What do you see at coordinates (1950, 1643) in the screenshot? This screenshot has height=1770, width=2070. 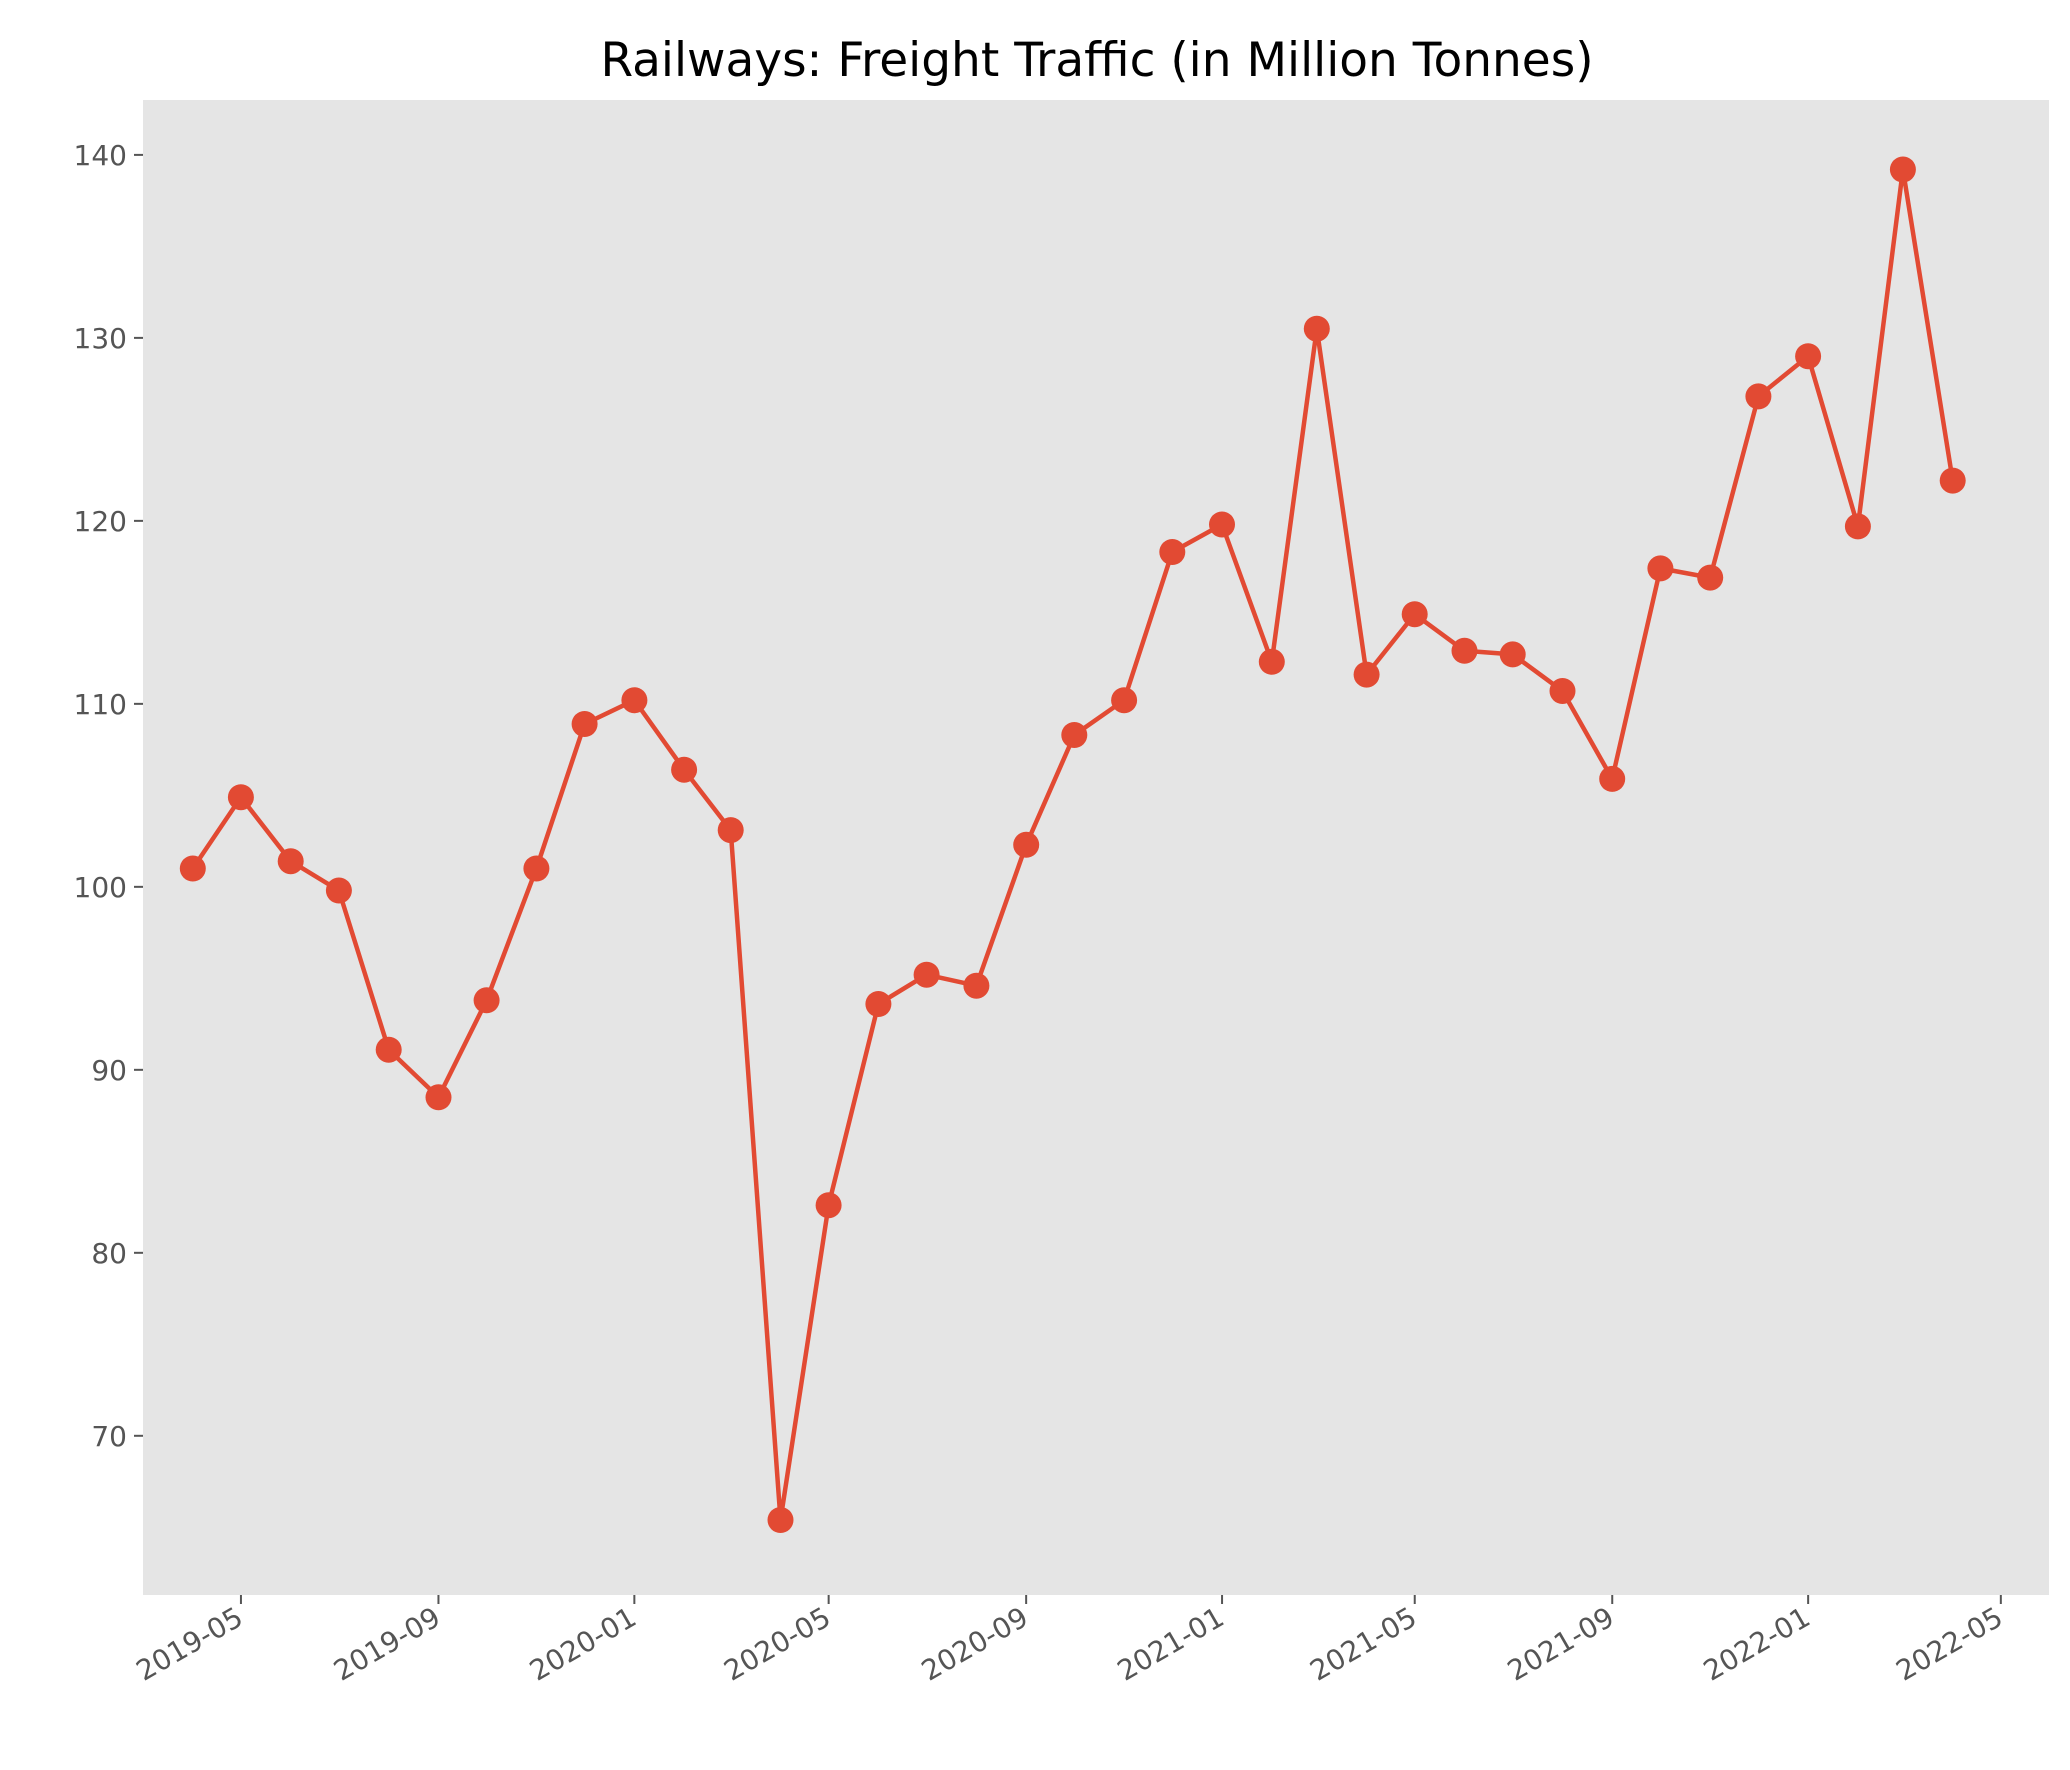 I see `x-tick-label: 2022-05` at bounding box center [1950, 1643].